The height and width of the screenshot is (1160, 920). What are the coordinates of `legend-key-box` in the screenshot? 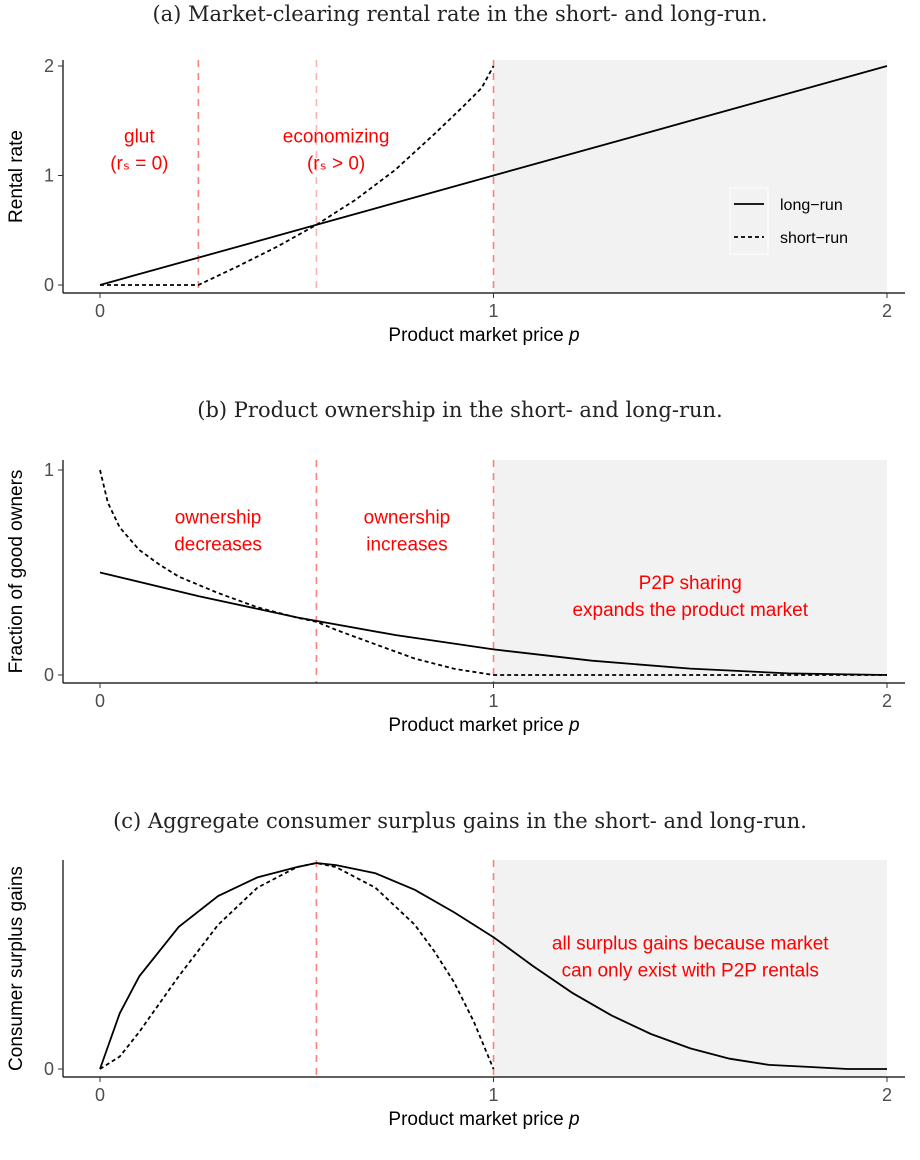 It's located at (749, 221).